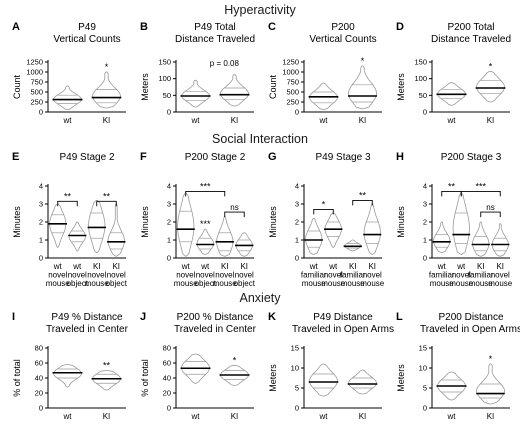  Describe the element at coordinates (107, 366) in the screenshot. I see `significance-label: **` at that location.